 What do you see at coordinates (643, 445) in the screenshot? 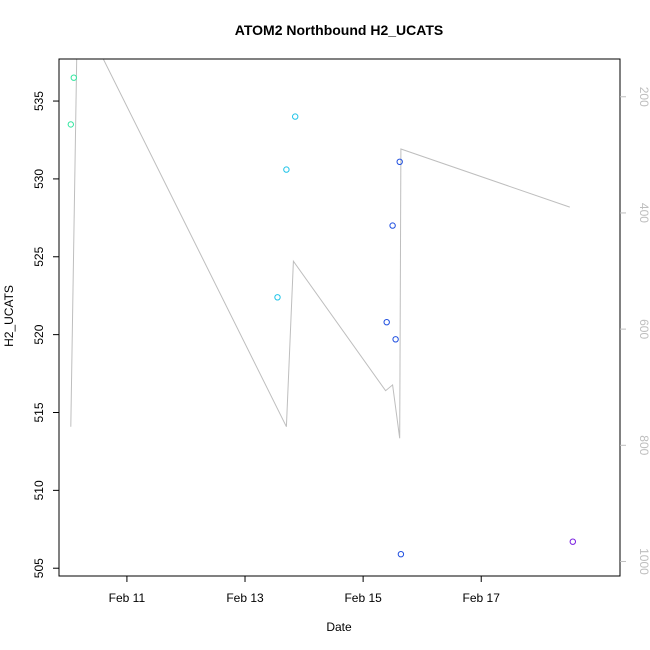
I see `right-tick-label: 800` at bounding box center [643, 445].